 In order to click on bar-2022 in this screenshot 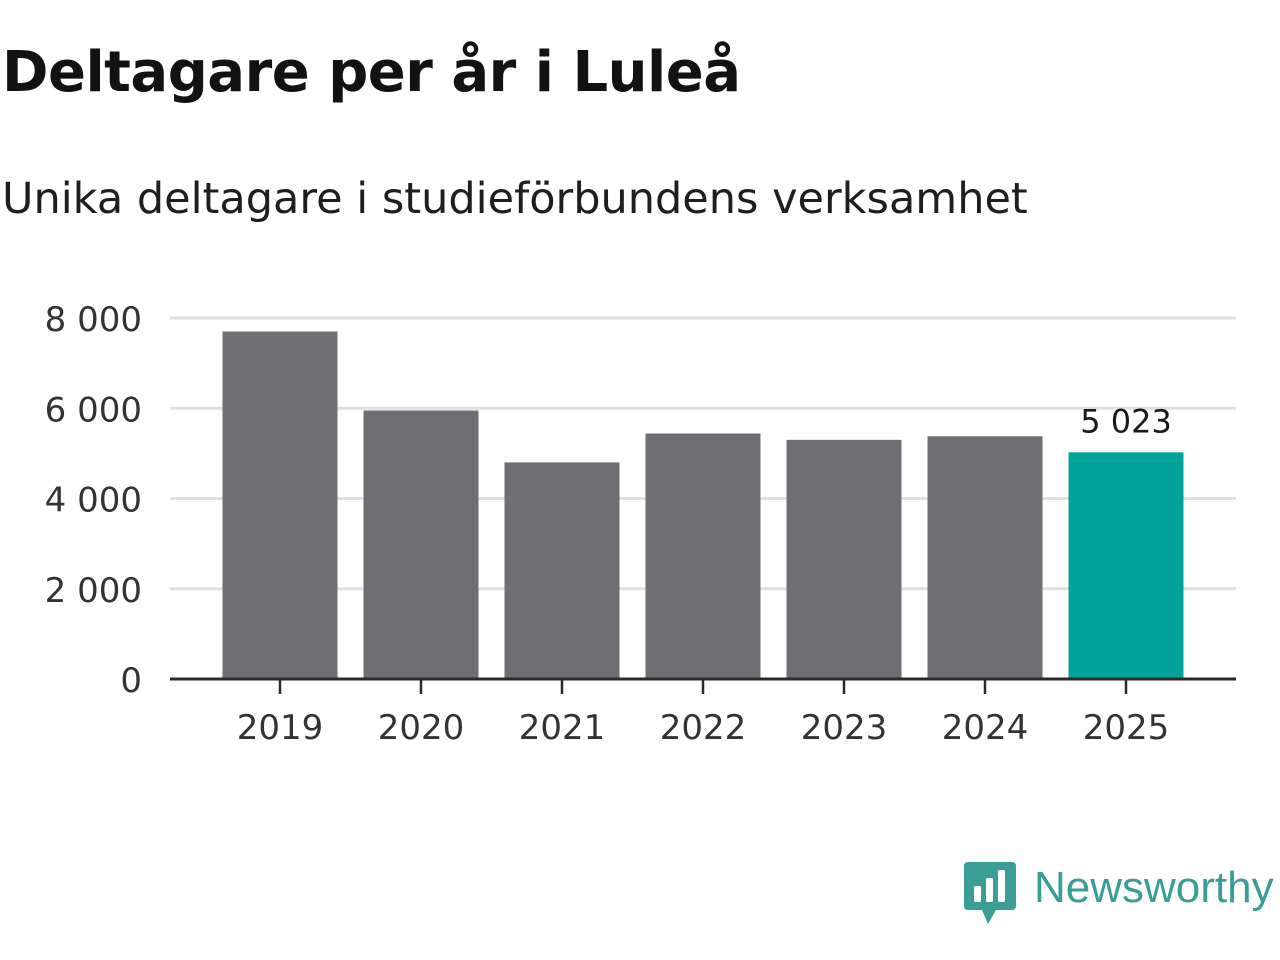, I will do `click(703, 556)`.